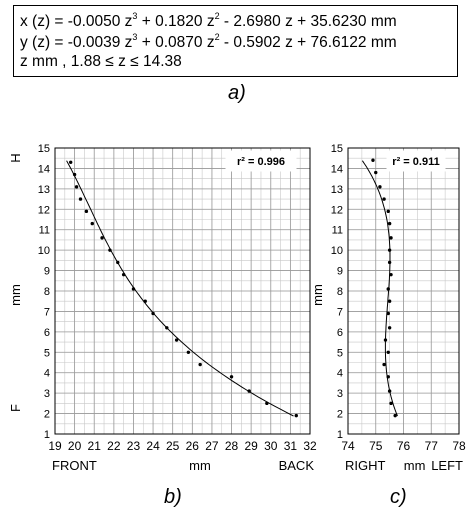 This screenshot has width=474, height=515. Describe the element at coordinates (47, 415) in the screenshot. I see `chart-b-ytick-label: 2` at that location.